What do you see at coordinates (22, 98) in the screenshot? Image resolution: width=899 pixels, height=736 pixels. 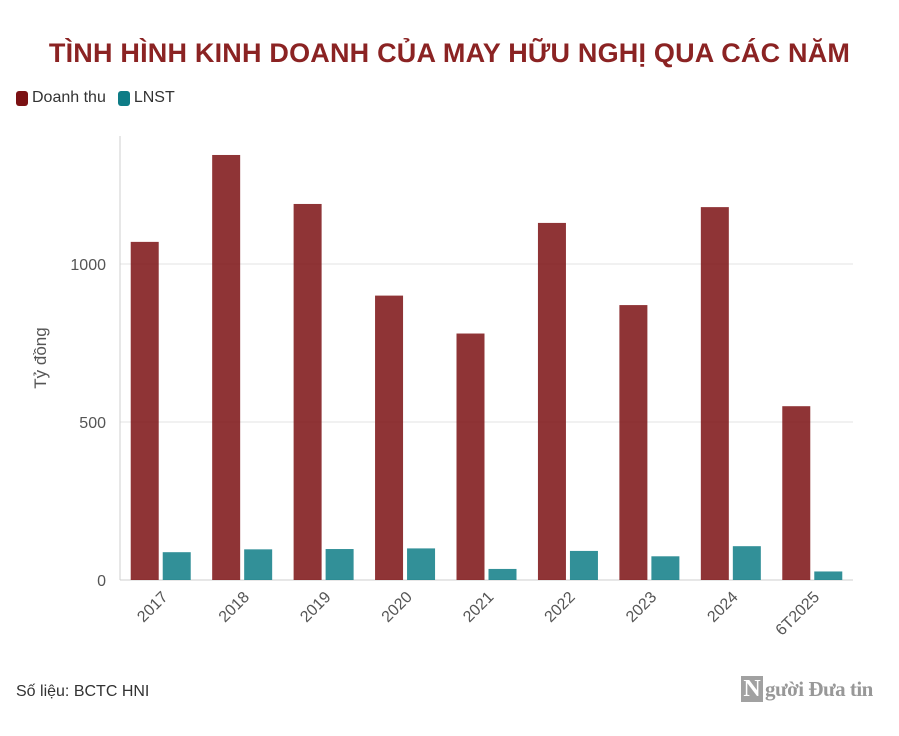 I see `legend-swatch-doanh-thu` at bounding box center [22, 98].